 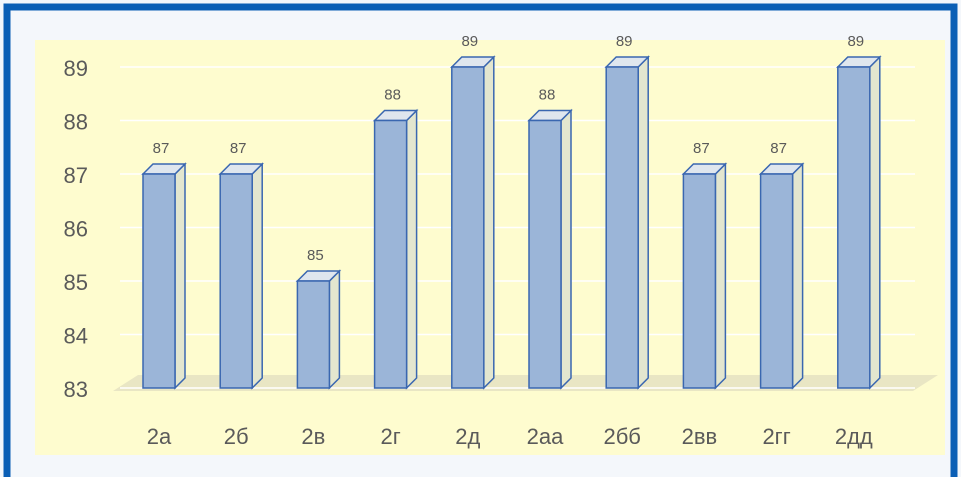 I want to click on x-tick-label: 2гг, so click(x=776, y=436).